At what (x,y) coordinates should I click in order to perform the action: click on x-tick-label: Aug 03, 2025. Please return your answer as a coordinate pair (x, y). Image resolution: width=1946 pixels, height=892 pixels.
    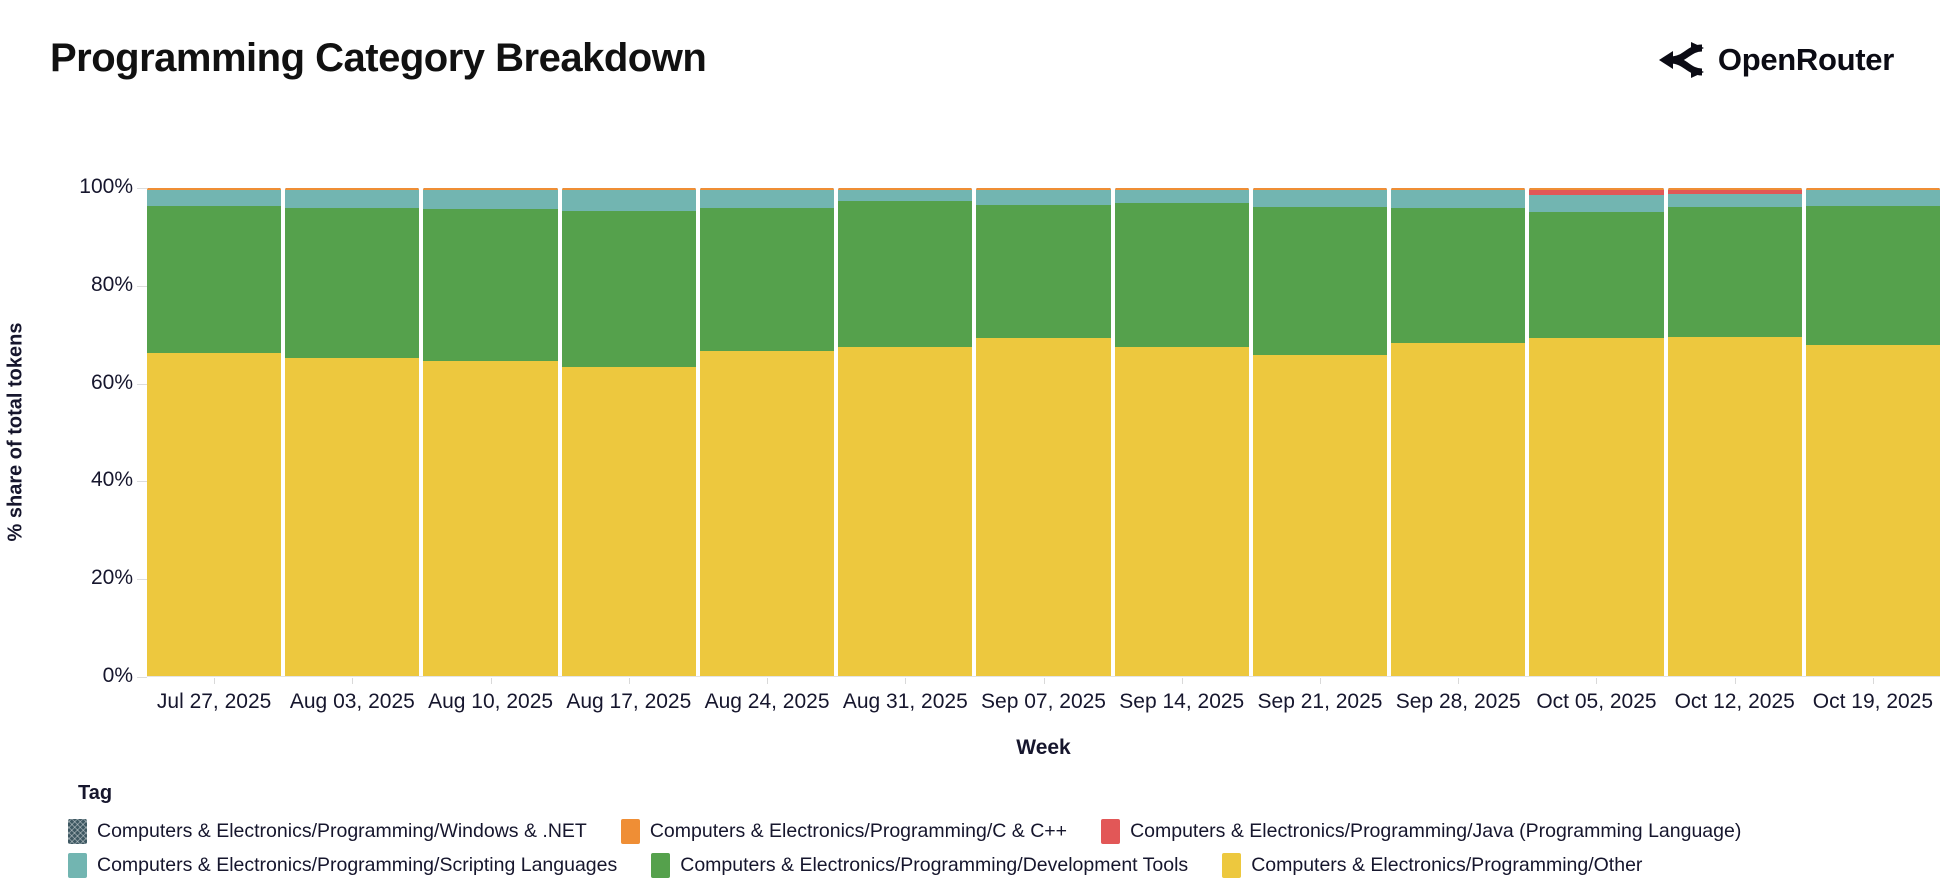
    Looking at the image, I should click on (352, 701).